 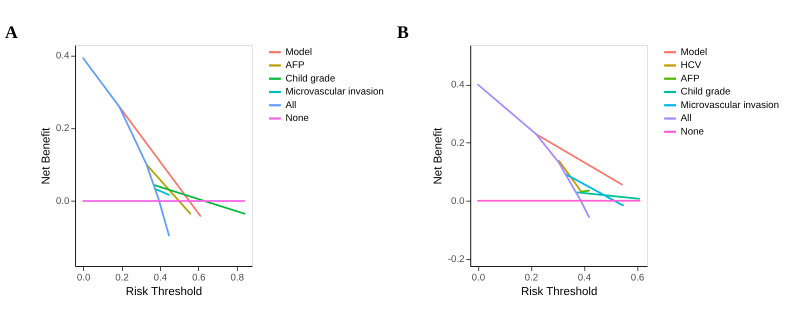 I want to click on legend-label: HCV, so click(x=691, y=66).